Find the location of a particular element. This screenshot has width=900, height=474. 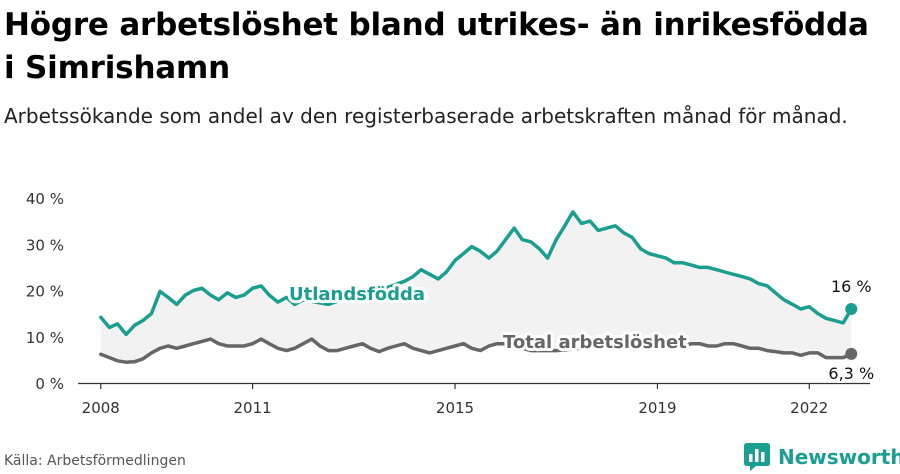

x-tick-label: 2015 is located at coordinates (455, 408).